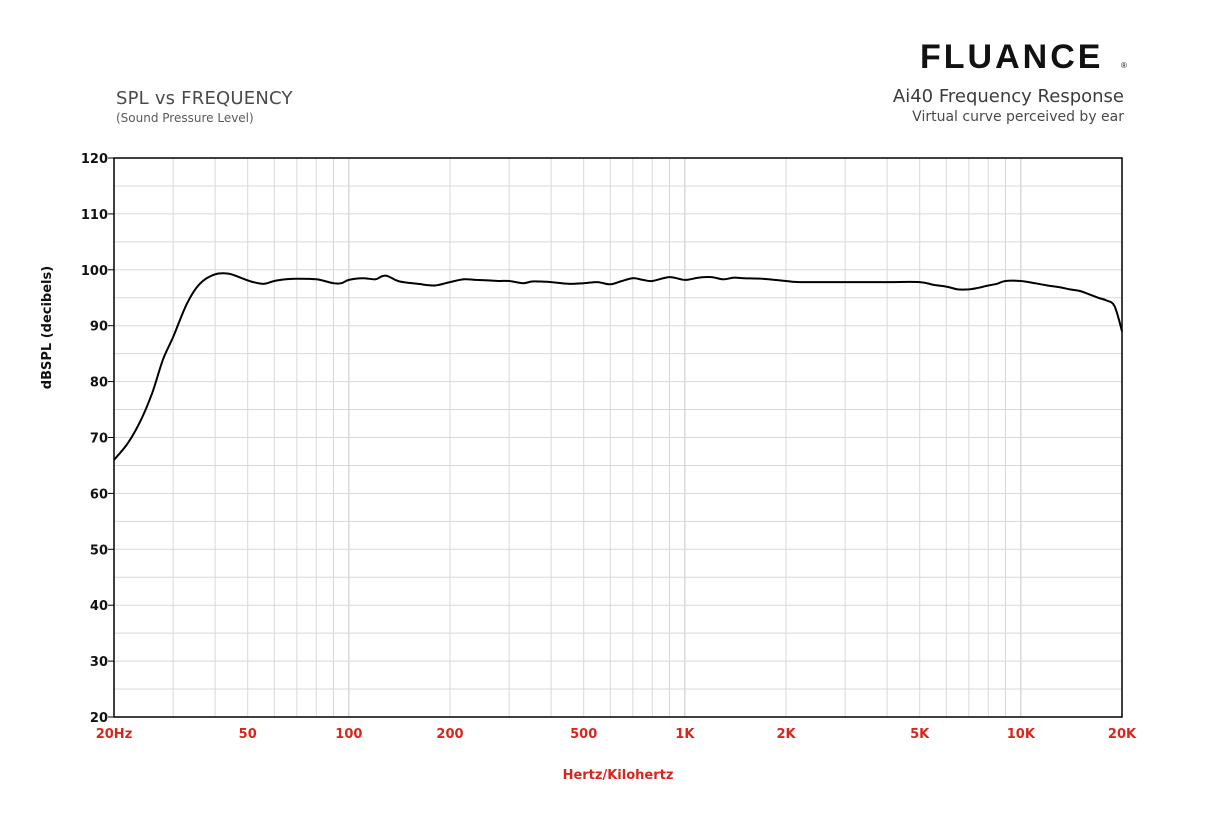  Describe the element at coordinates (99, 718) in the screenshot. I see `y-tick-label: 20` at that location.